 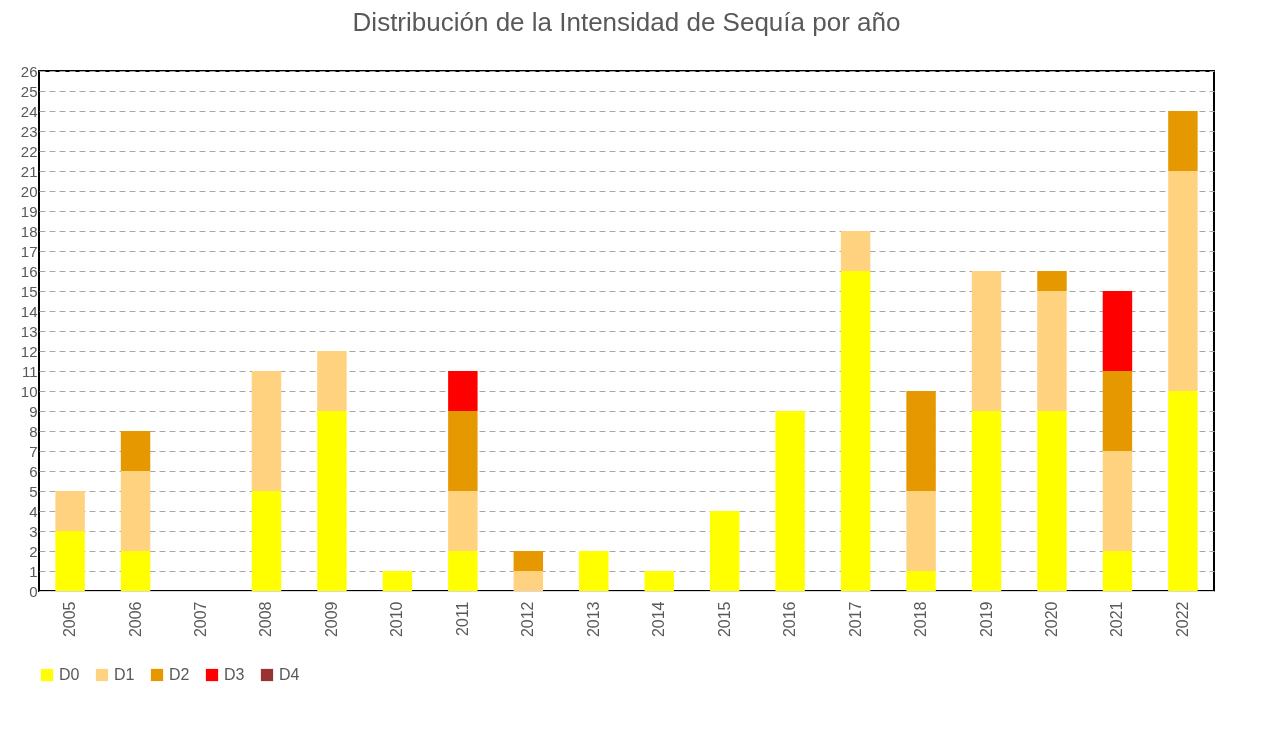 What do you see at coordinates (33, 431) in the screenshot?
I see `y-tick-label: 8` at bounding box center [33, 431].